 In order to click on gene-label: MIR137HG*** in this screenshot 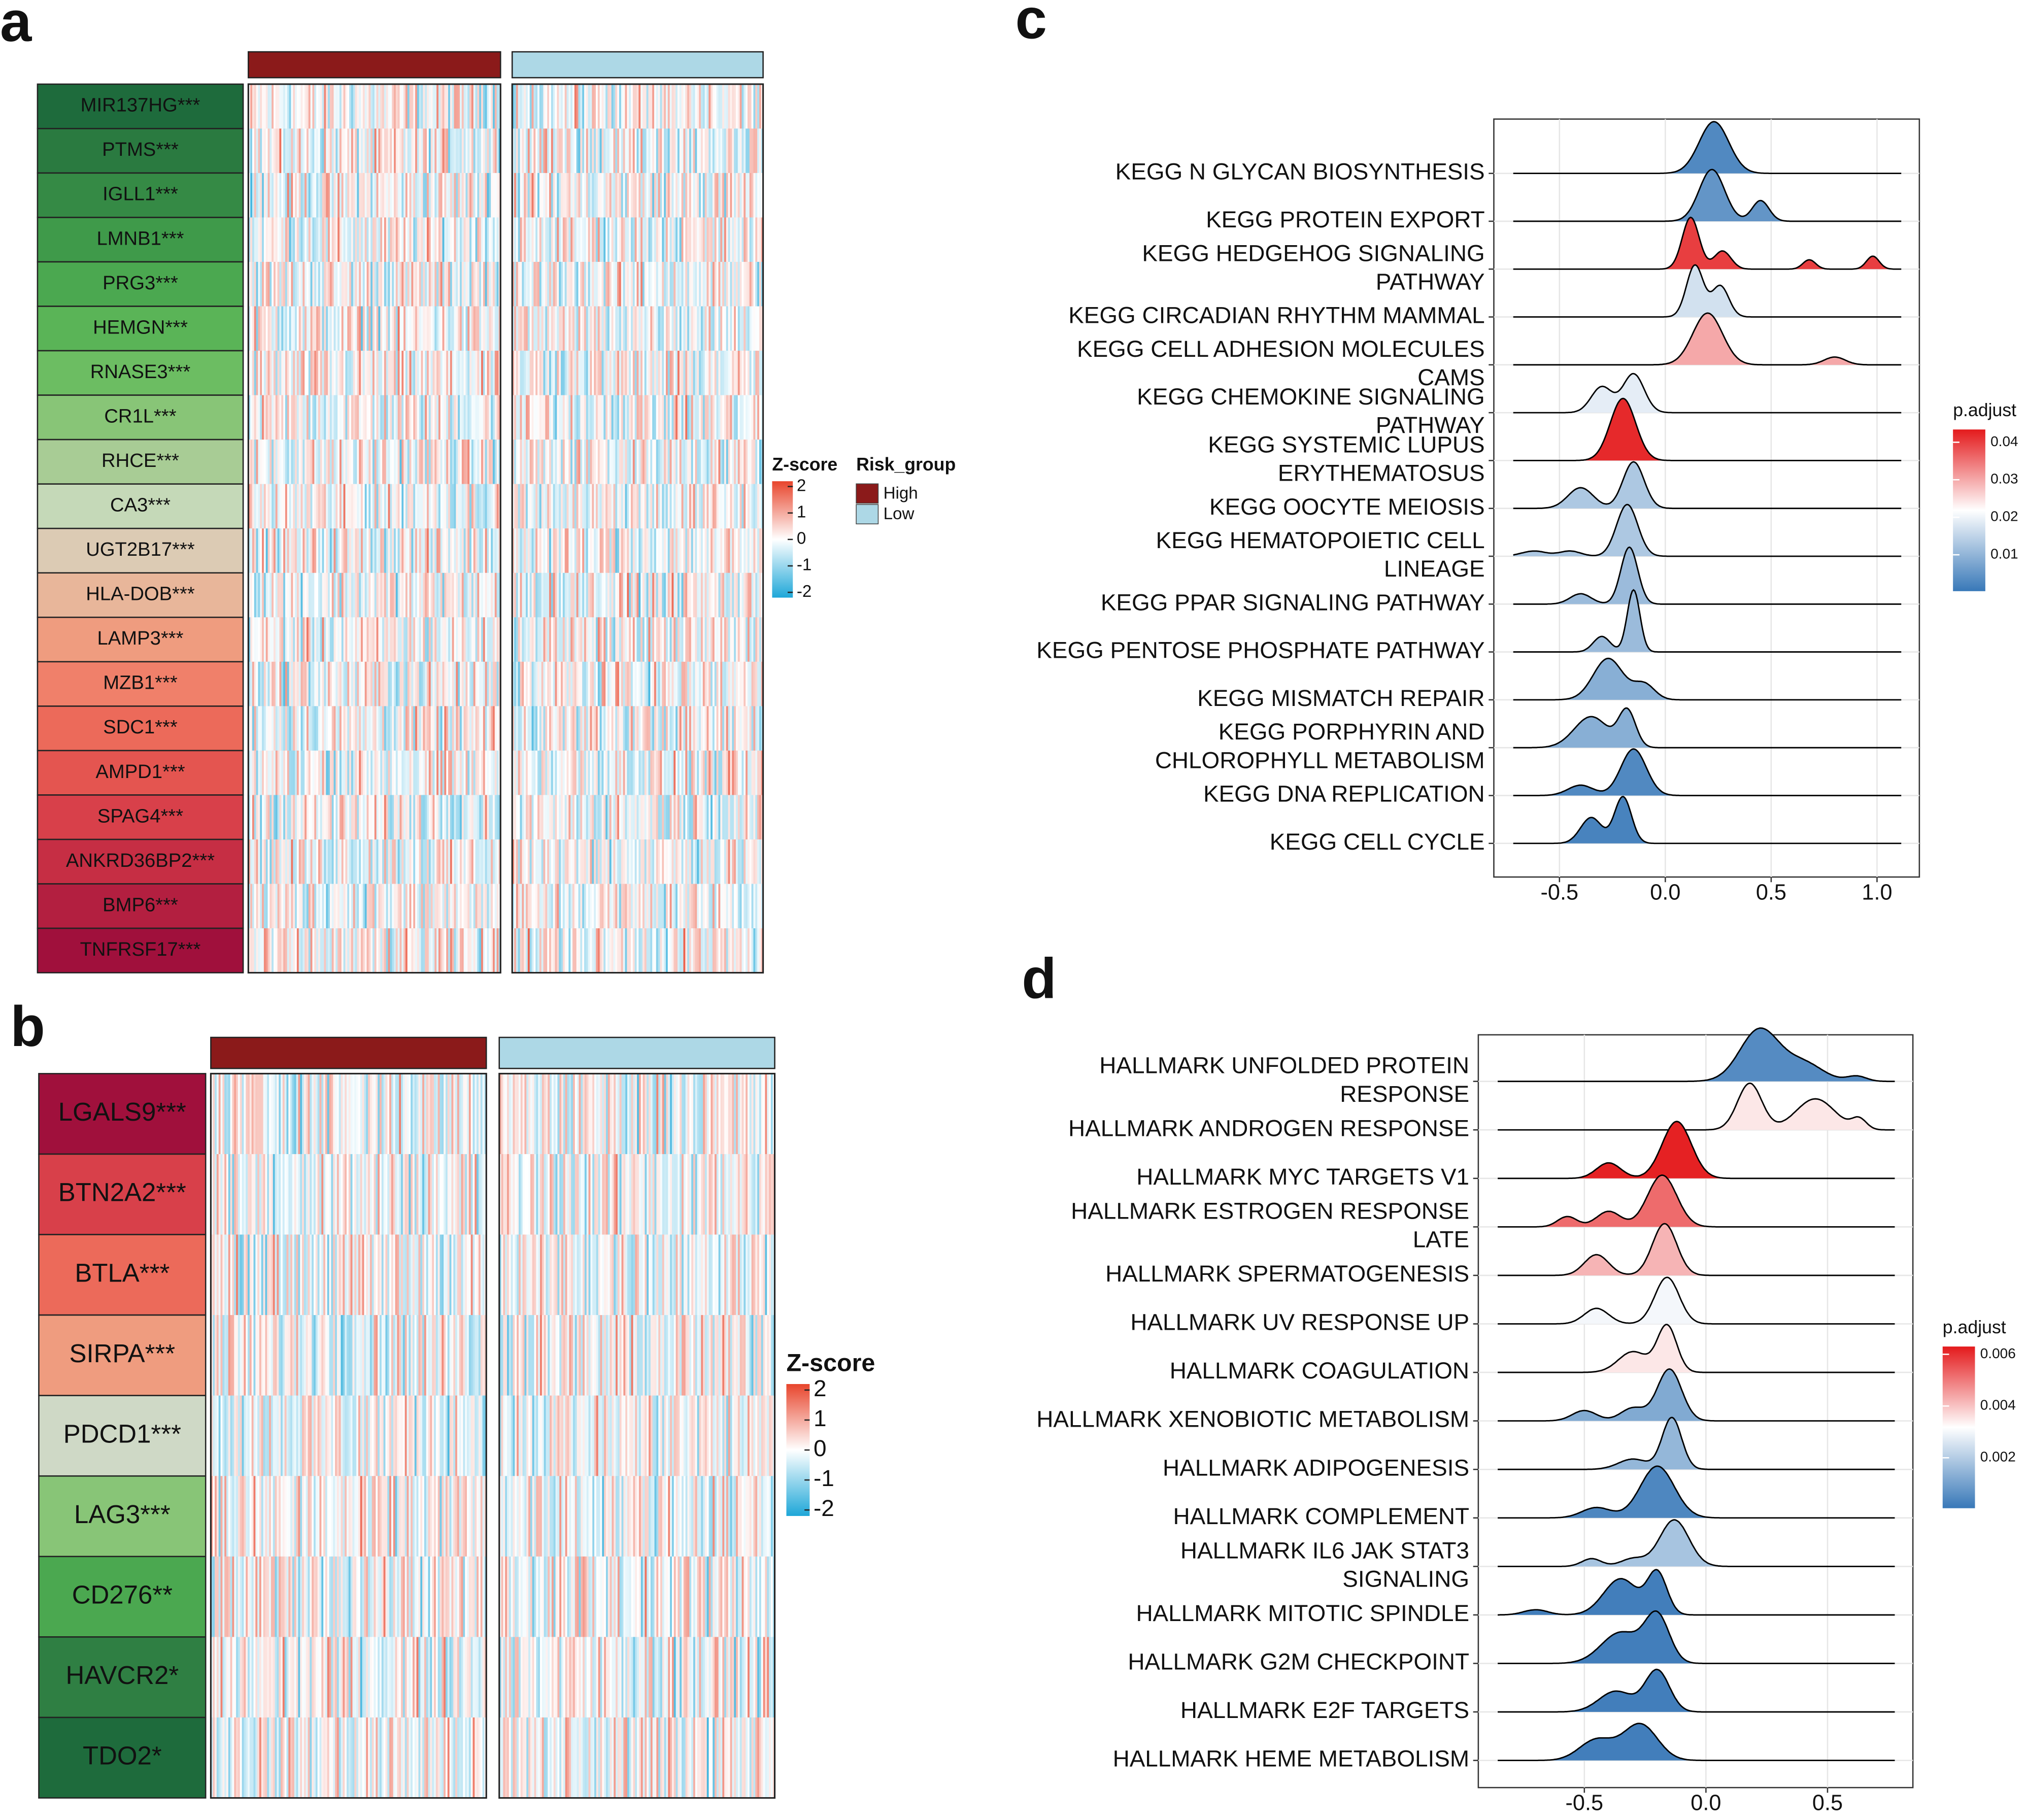, I will do `click(140, 105)`.